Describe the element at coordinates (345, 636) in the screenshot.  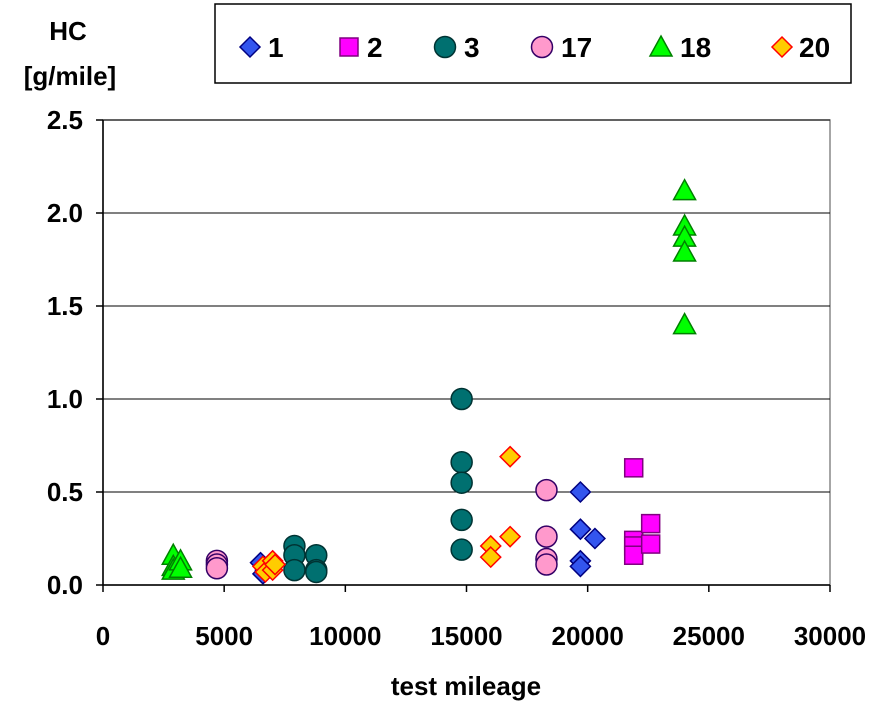
I see `x-tick-label: 10000` at that location.